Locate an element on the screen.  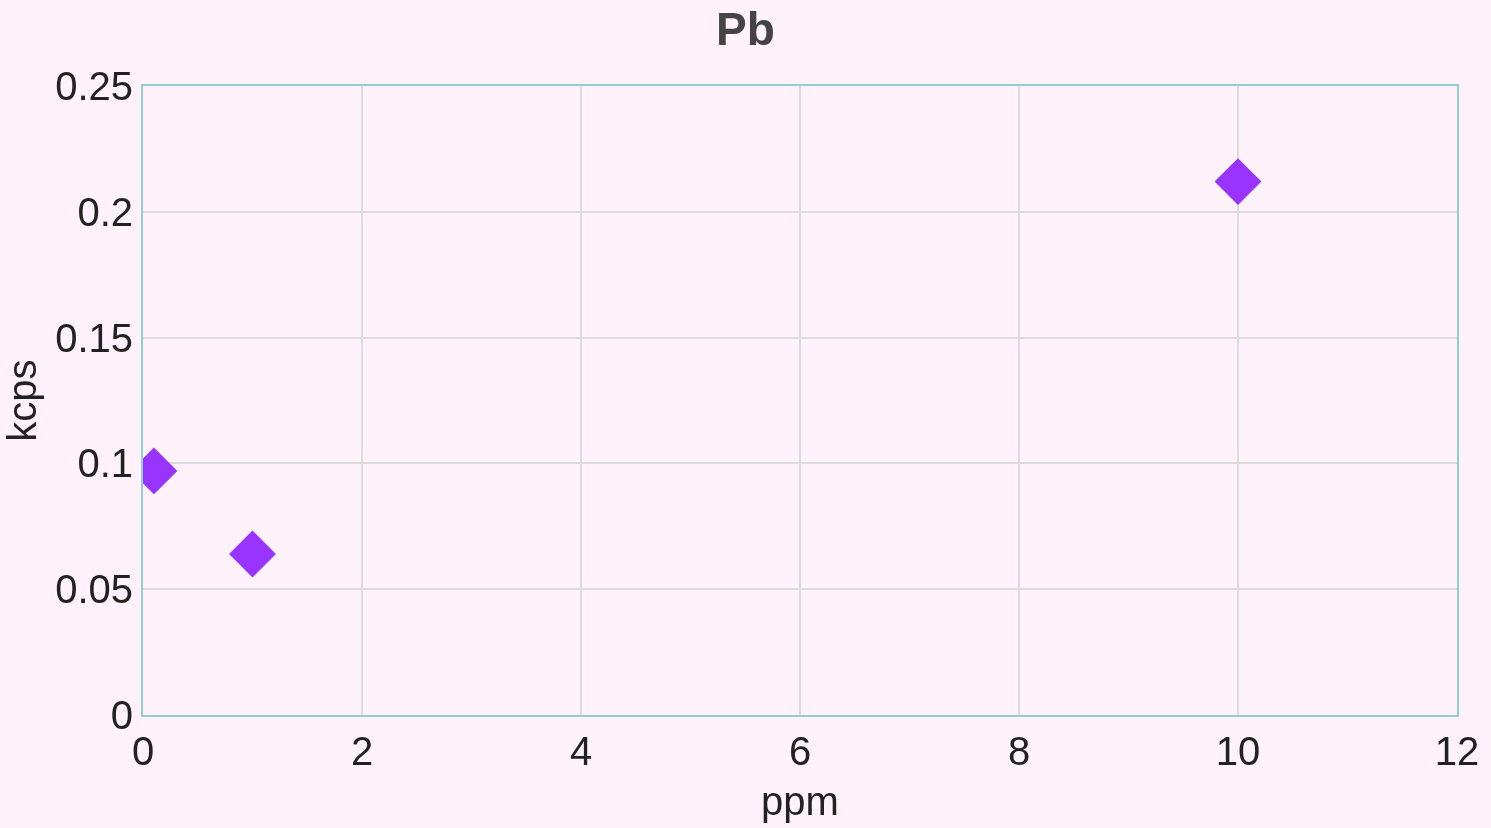
x-tick-label: 2 is located at coordinates (362, 751).